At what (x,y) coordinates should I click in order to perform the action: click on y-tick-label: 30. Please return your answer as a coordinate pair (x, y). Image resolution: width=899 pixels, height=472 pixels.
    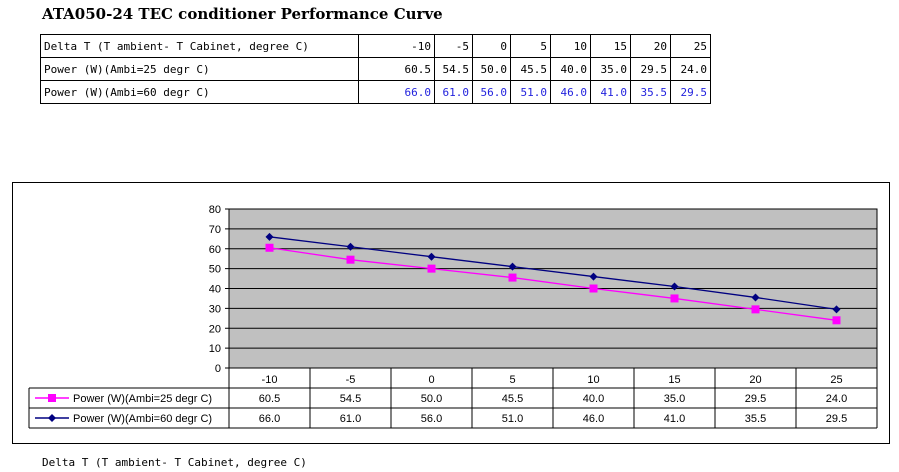
    Looking at the image, I should click on (215, 309).